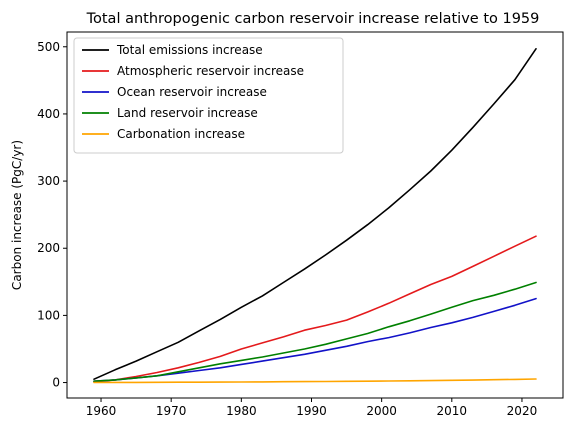 Image resolution: width=584 pixels, height=433 pixels. Describe the element at coordinates (101, 411) in the screenshot. I see `x-tick-label: 1960` at that location.